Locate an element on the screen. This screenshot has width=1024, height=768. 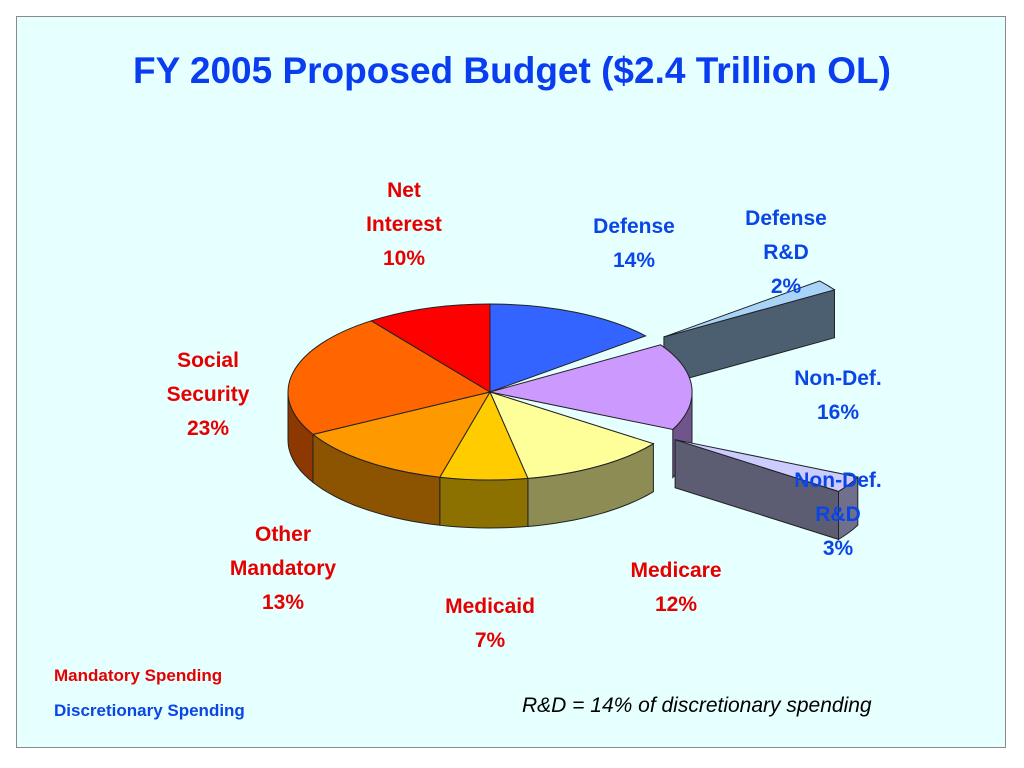
slice-net_interest is located at coordinates (430, 348).